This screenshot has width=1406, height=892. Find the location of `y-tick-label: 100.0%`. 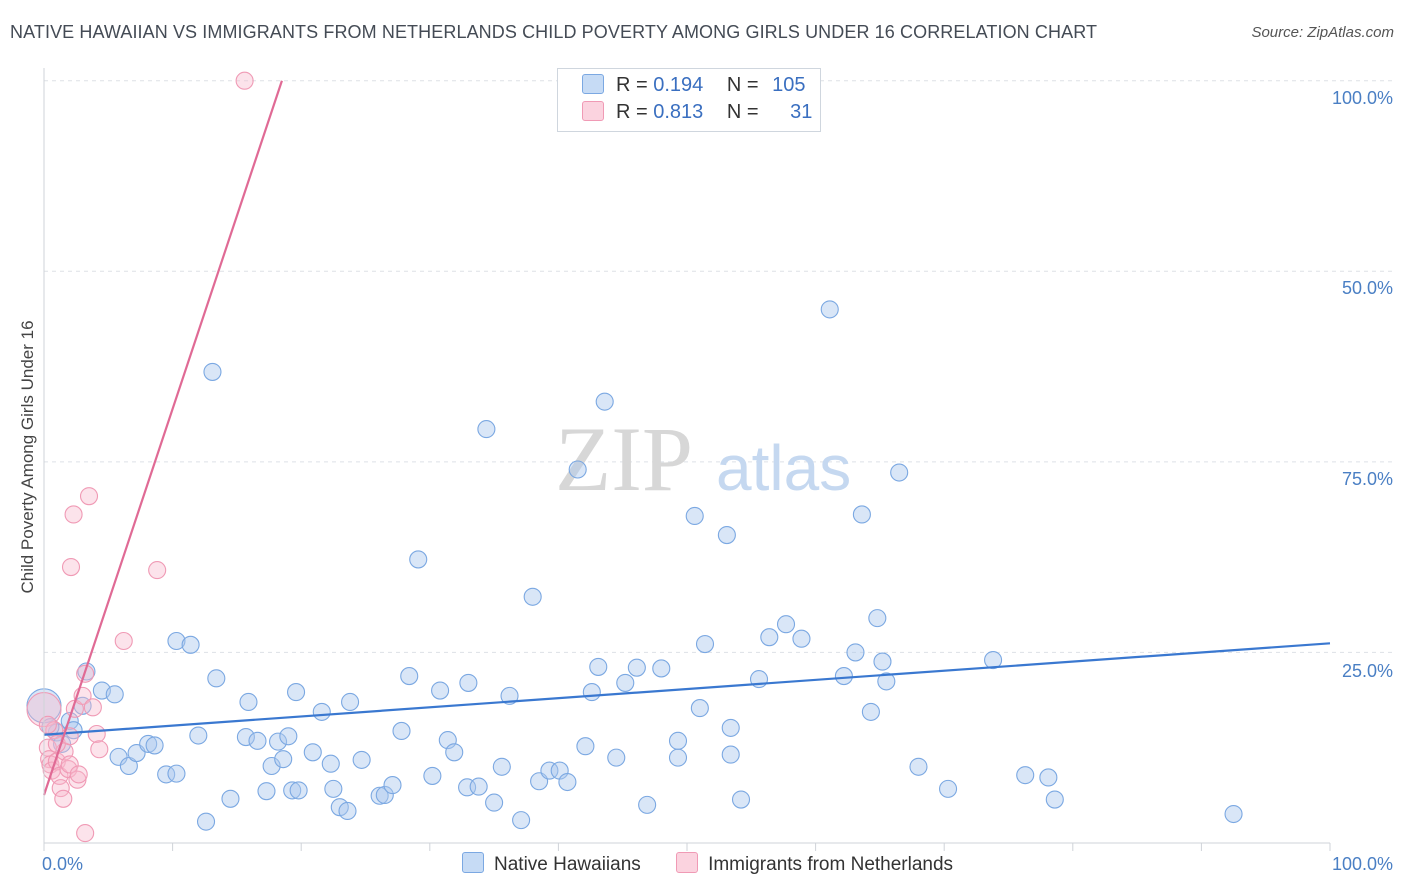

y-tick-label: 100.0% is located at coordinates (1362, 98).